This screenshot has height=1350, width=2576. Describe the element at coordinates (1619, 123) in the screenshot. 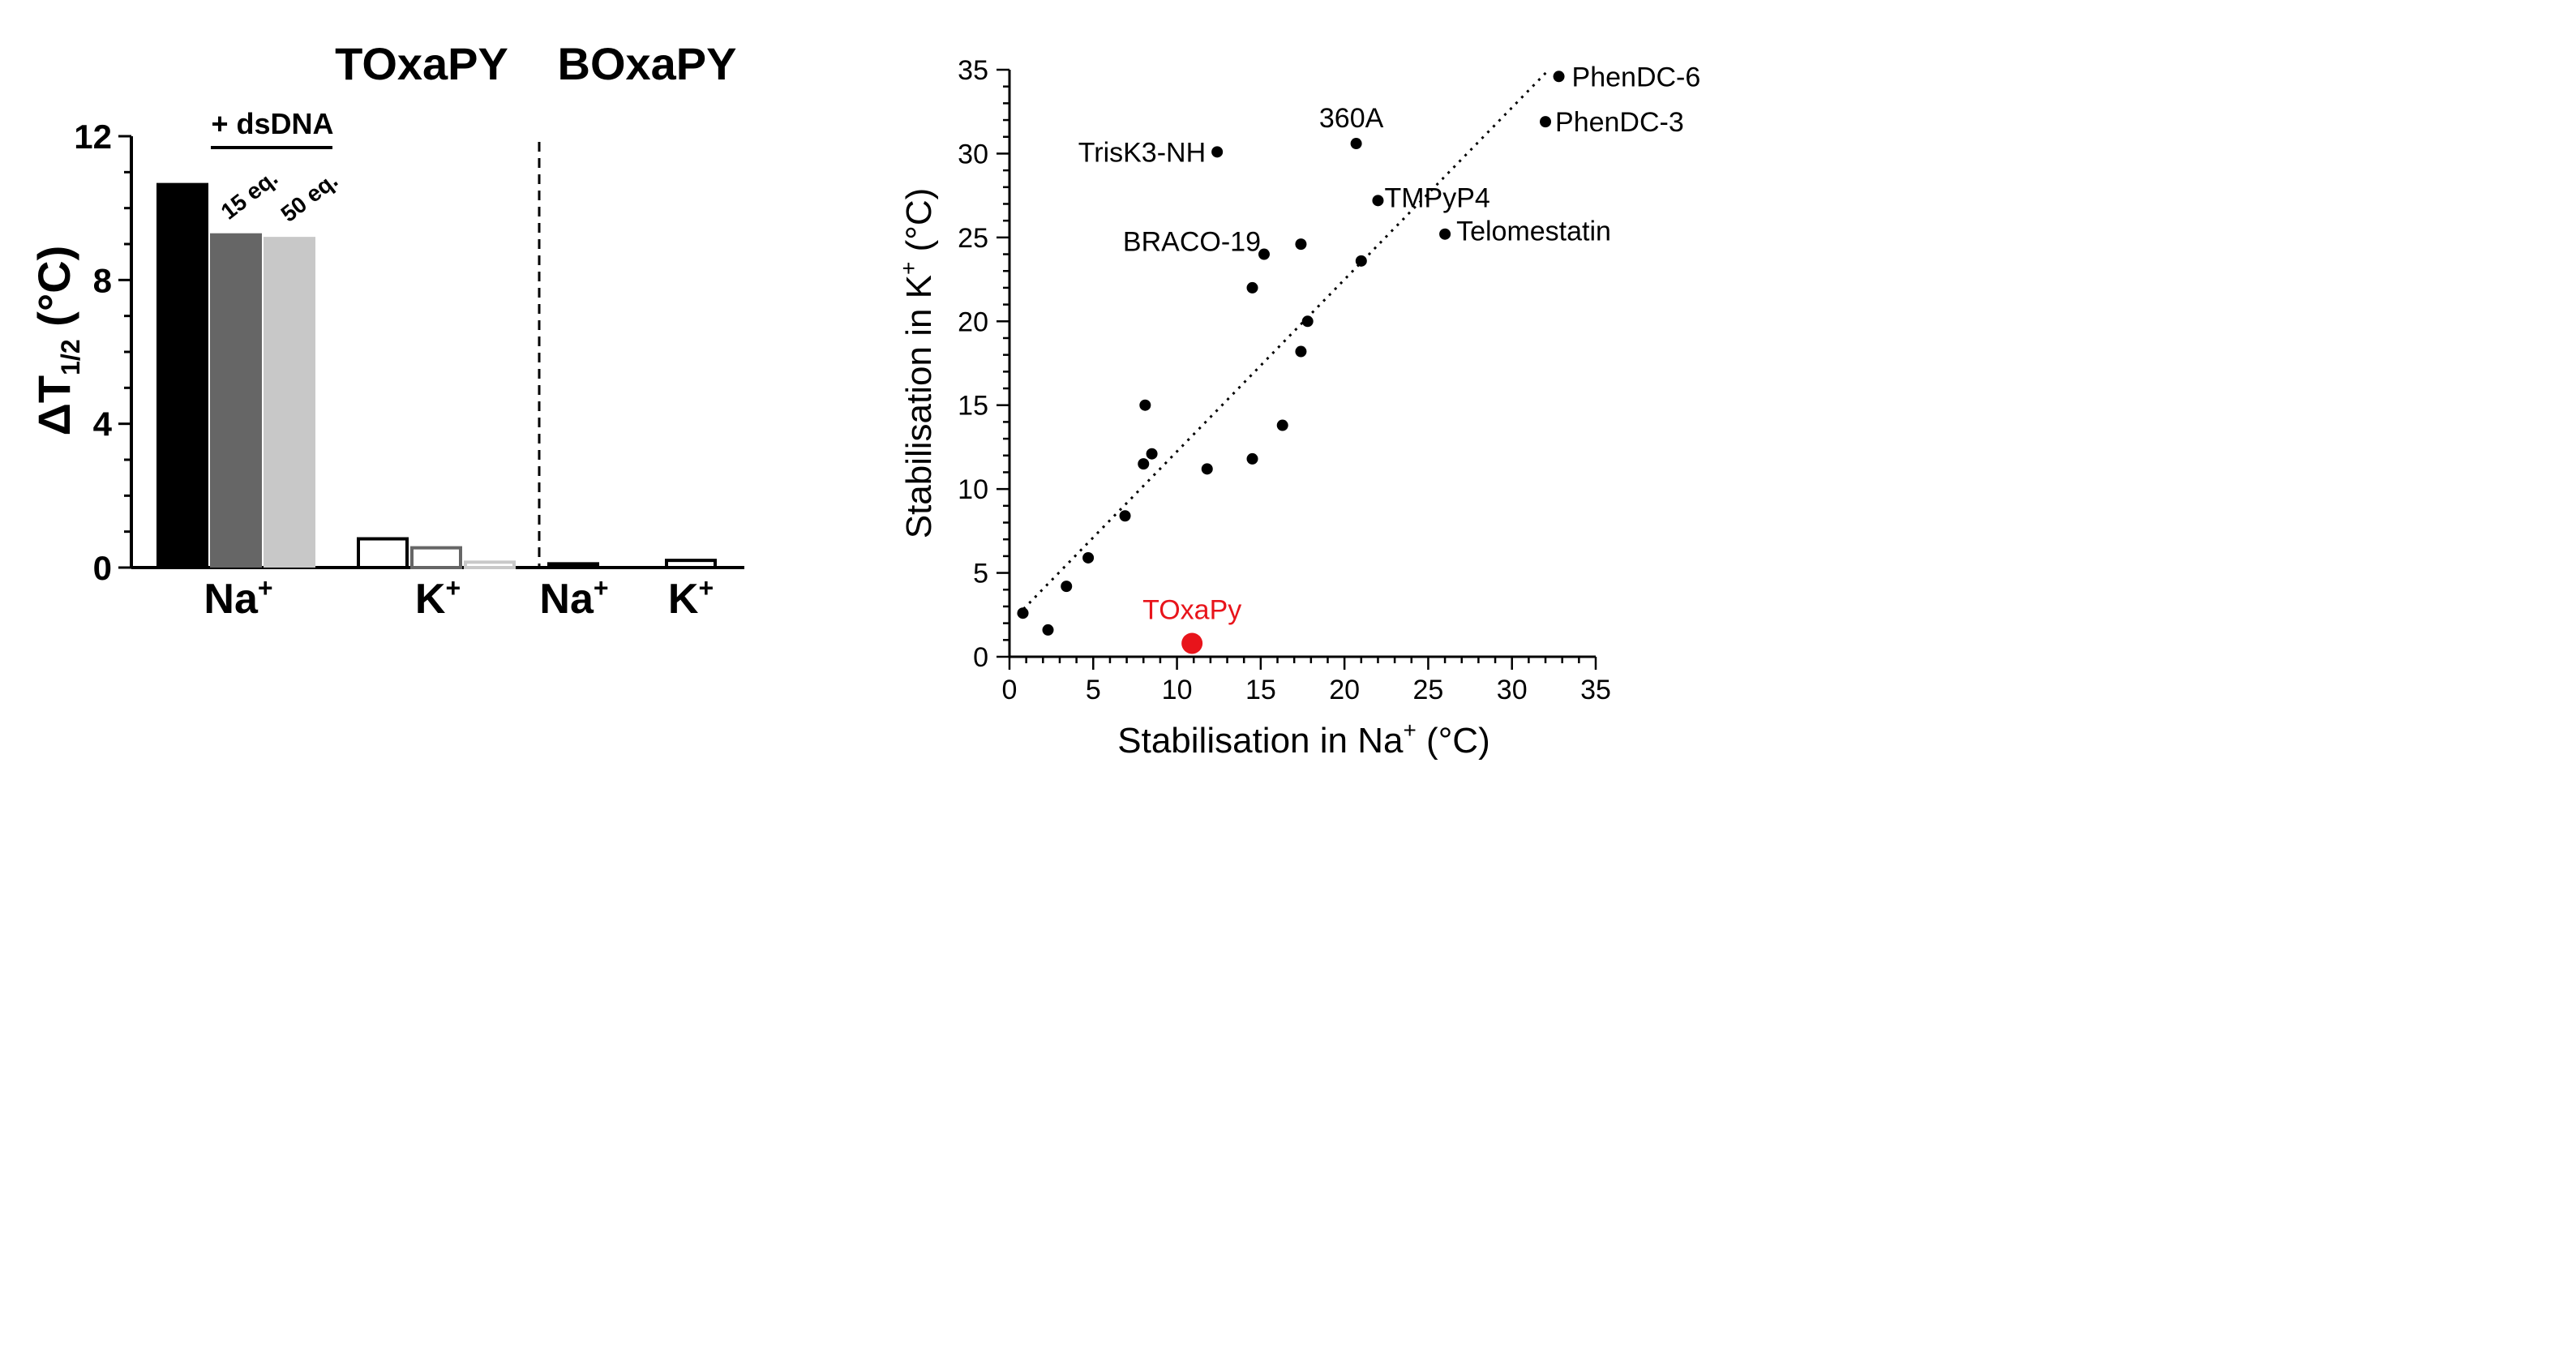

I see `scatter-point-label: PhenDC-3` at that location.